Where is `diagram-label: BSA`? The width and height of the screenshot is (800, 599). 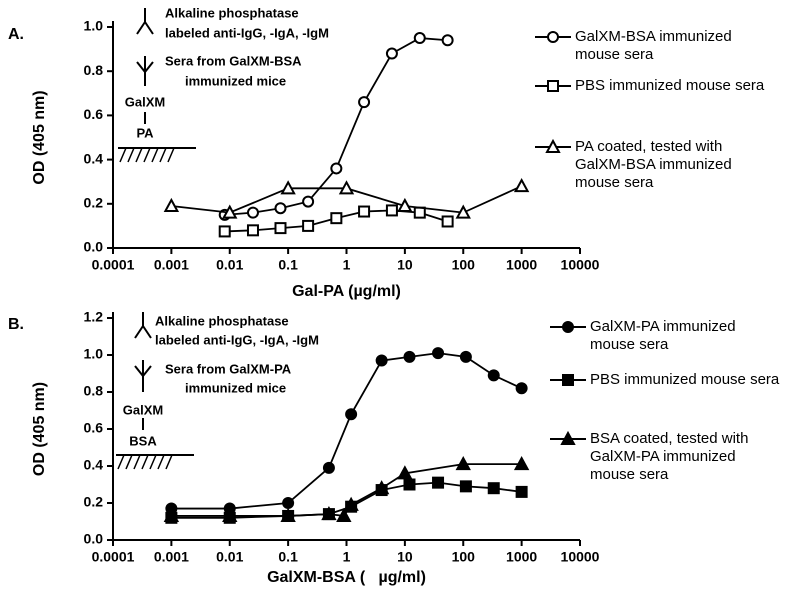 diagram-label: BSA is located at coordinates (143, 440).